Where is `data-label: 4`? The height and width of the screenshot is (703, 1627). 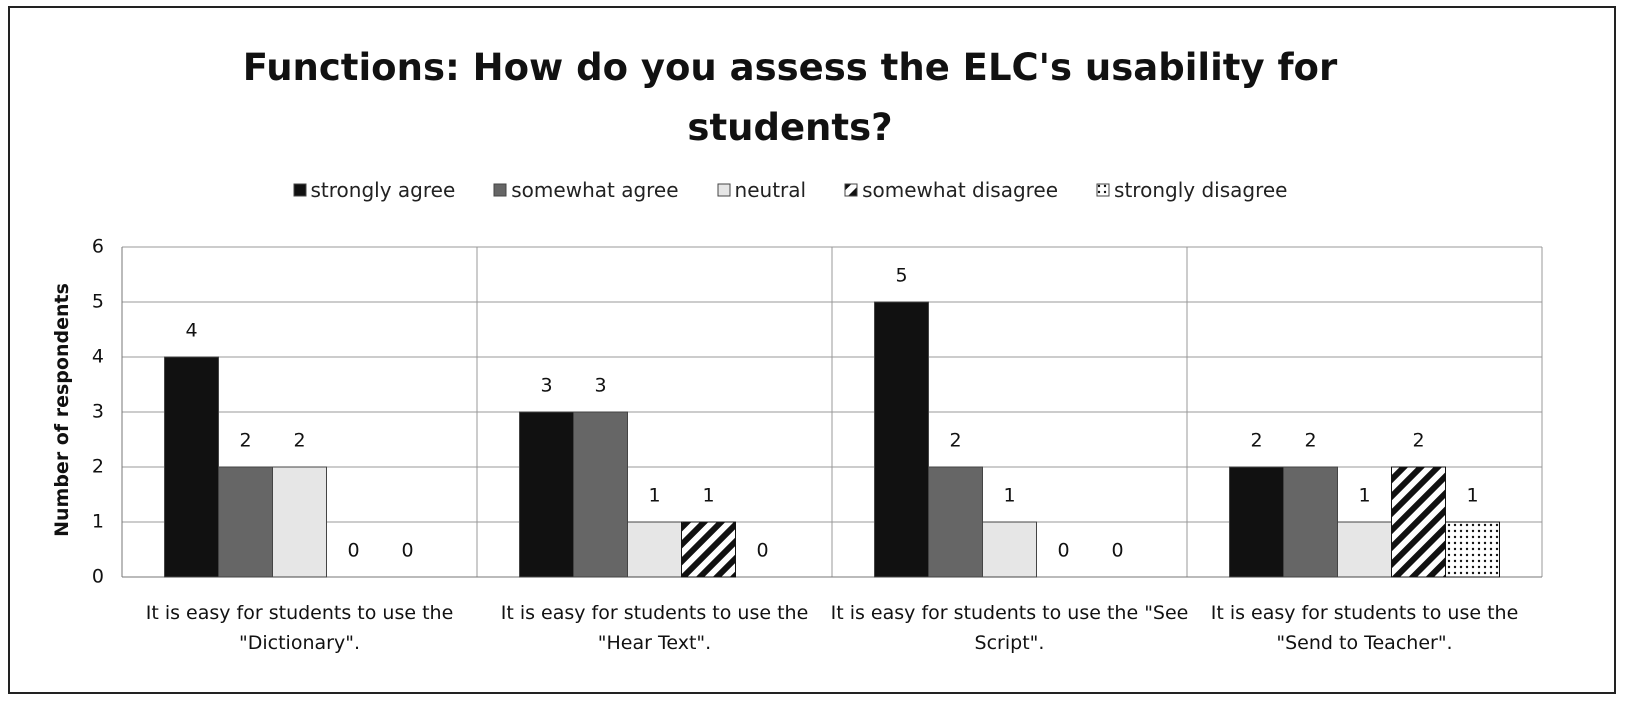 data-label: 4 is located at coordinates (191, 331).